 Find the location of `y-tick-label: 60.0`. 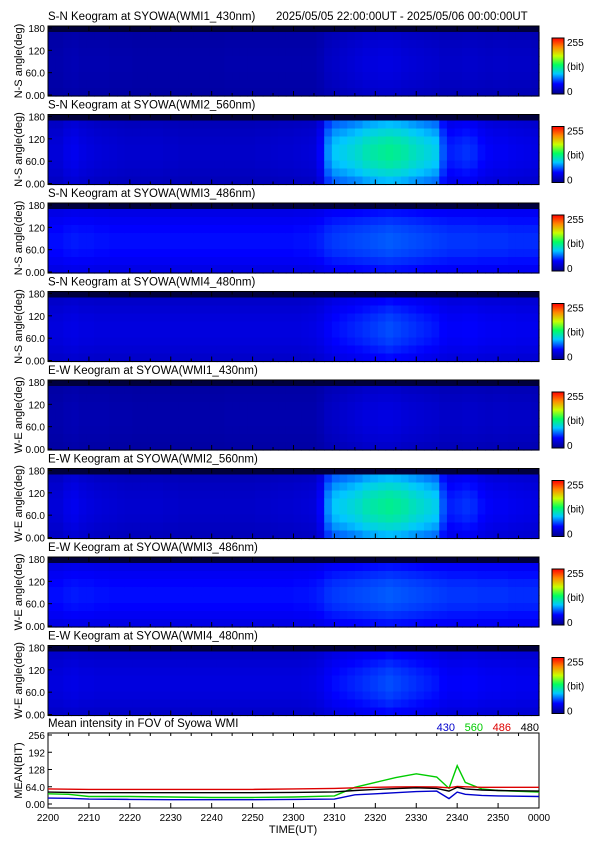

y-tick-label: 60.0 is located at coordinates (36, 693).